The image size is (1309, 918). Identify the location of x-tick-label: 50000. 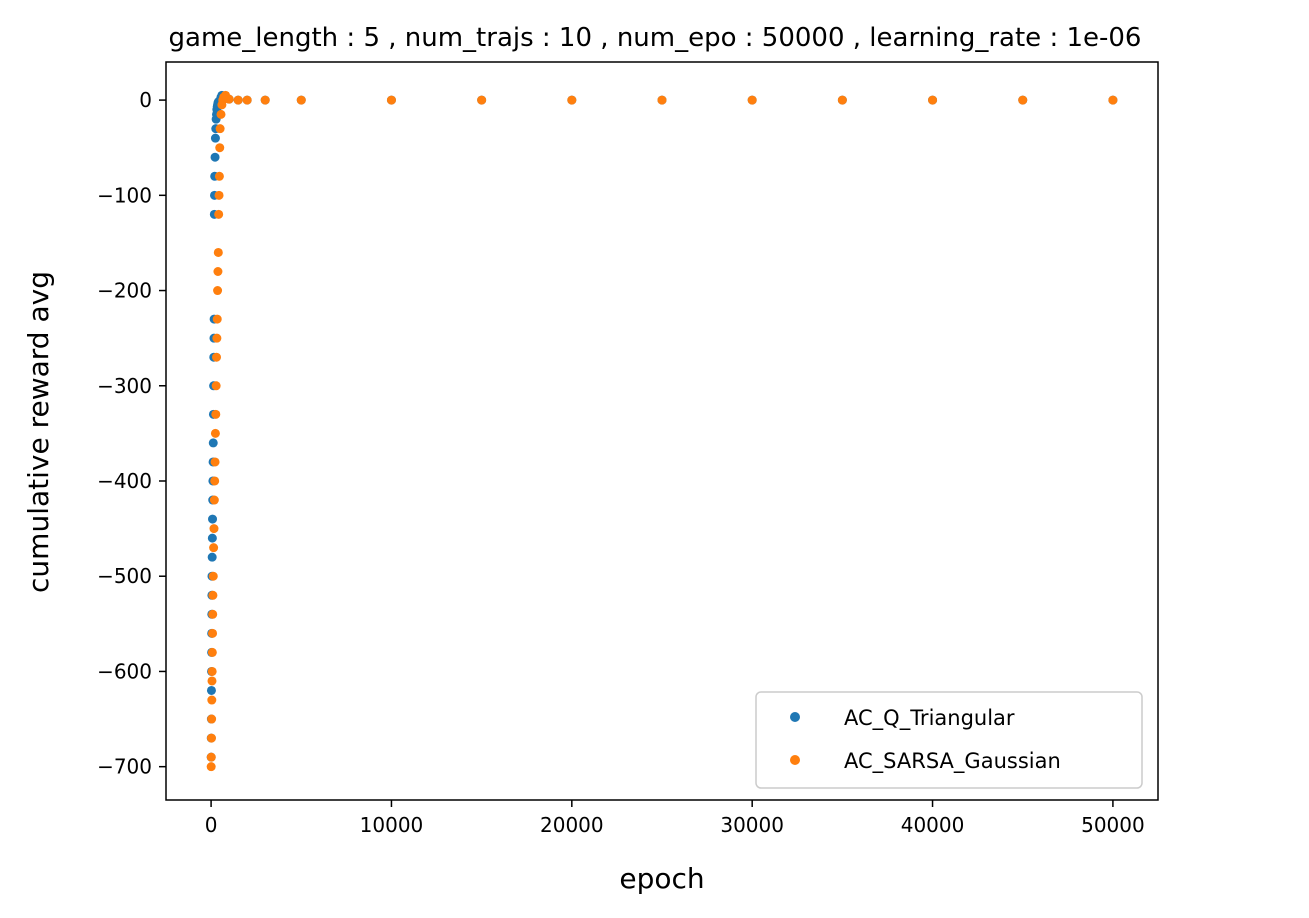
(1113, 825).